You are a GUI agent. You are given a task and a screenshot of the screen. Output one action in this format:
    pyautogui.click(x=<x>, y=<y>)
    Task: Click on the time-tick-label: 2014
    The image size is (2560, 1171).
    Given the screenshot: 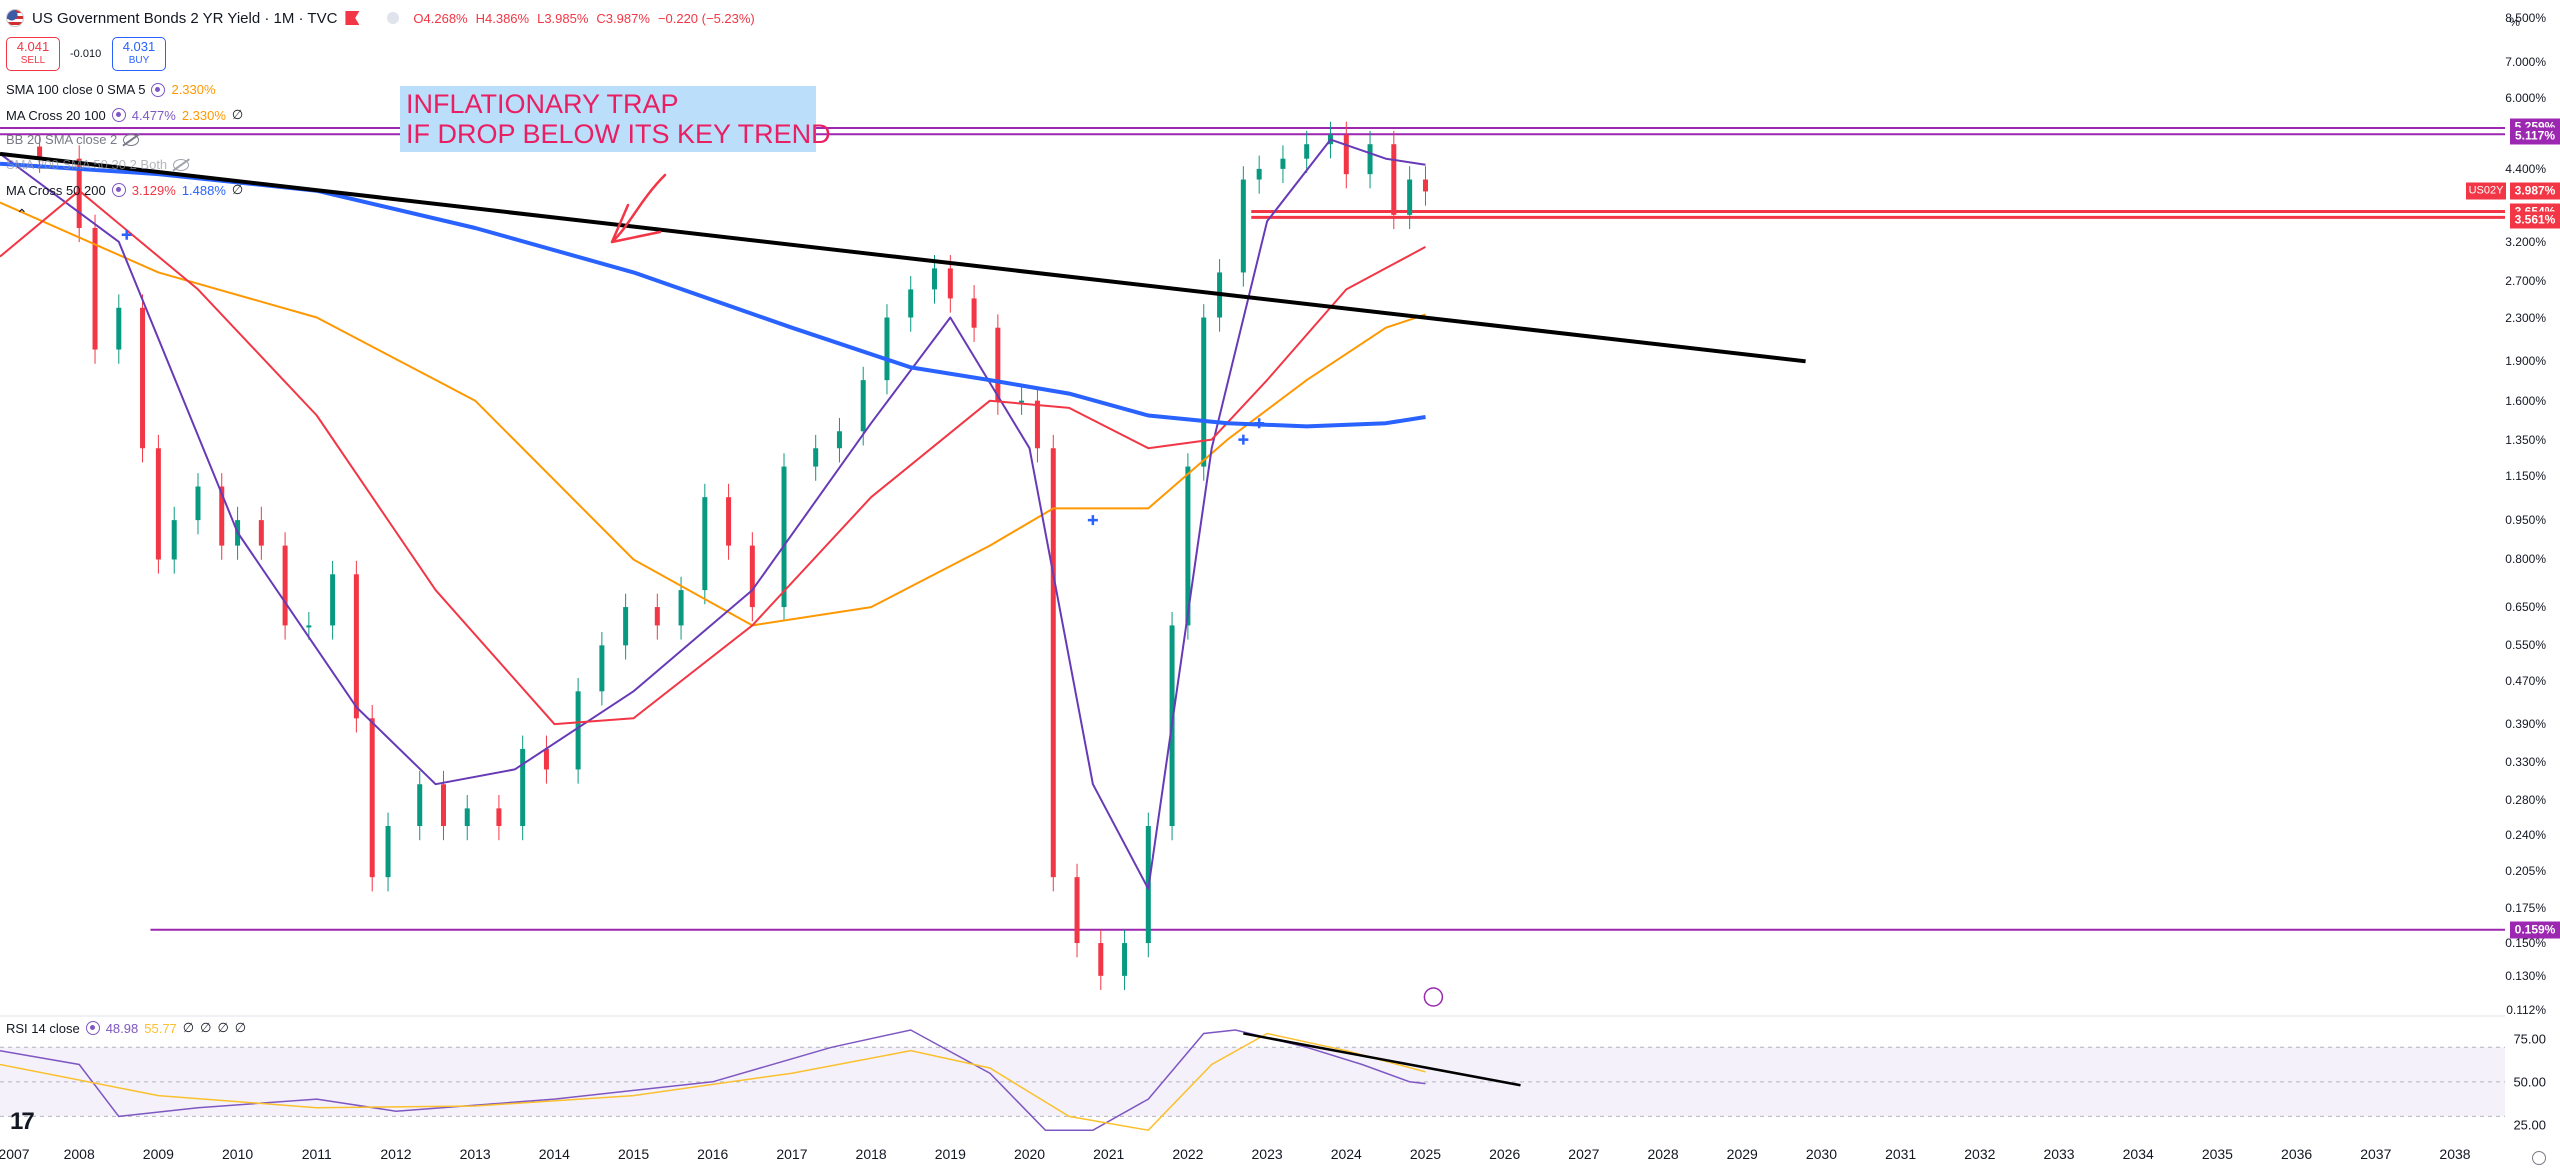 What is the action you would take?
    pyautogui.click(x=554, y=1154)
    